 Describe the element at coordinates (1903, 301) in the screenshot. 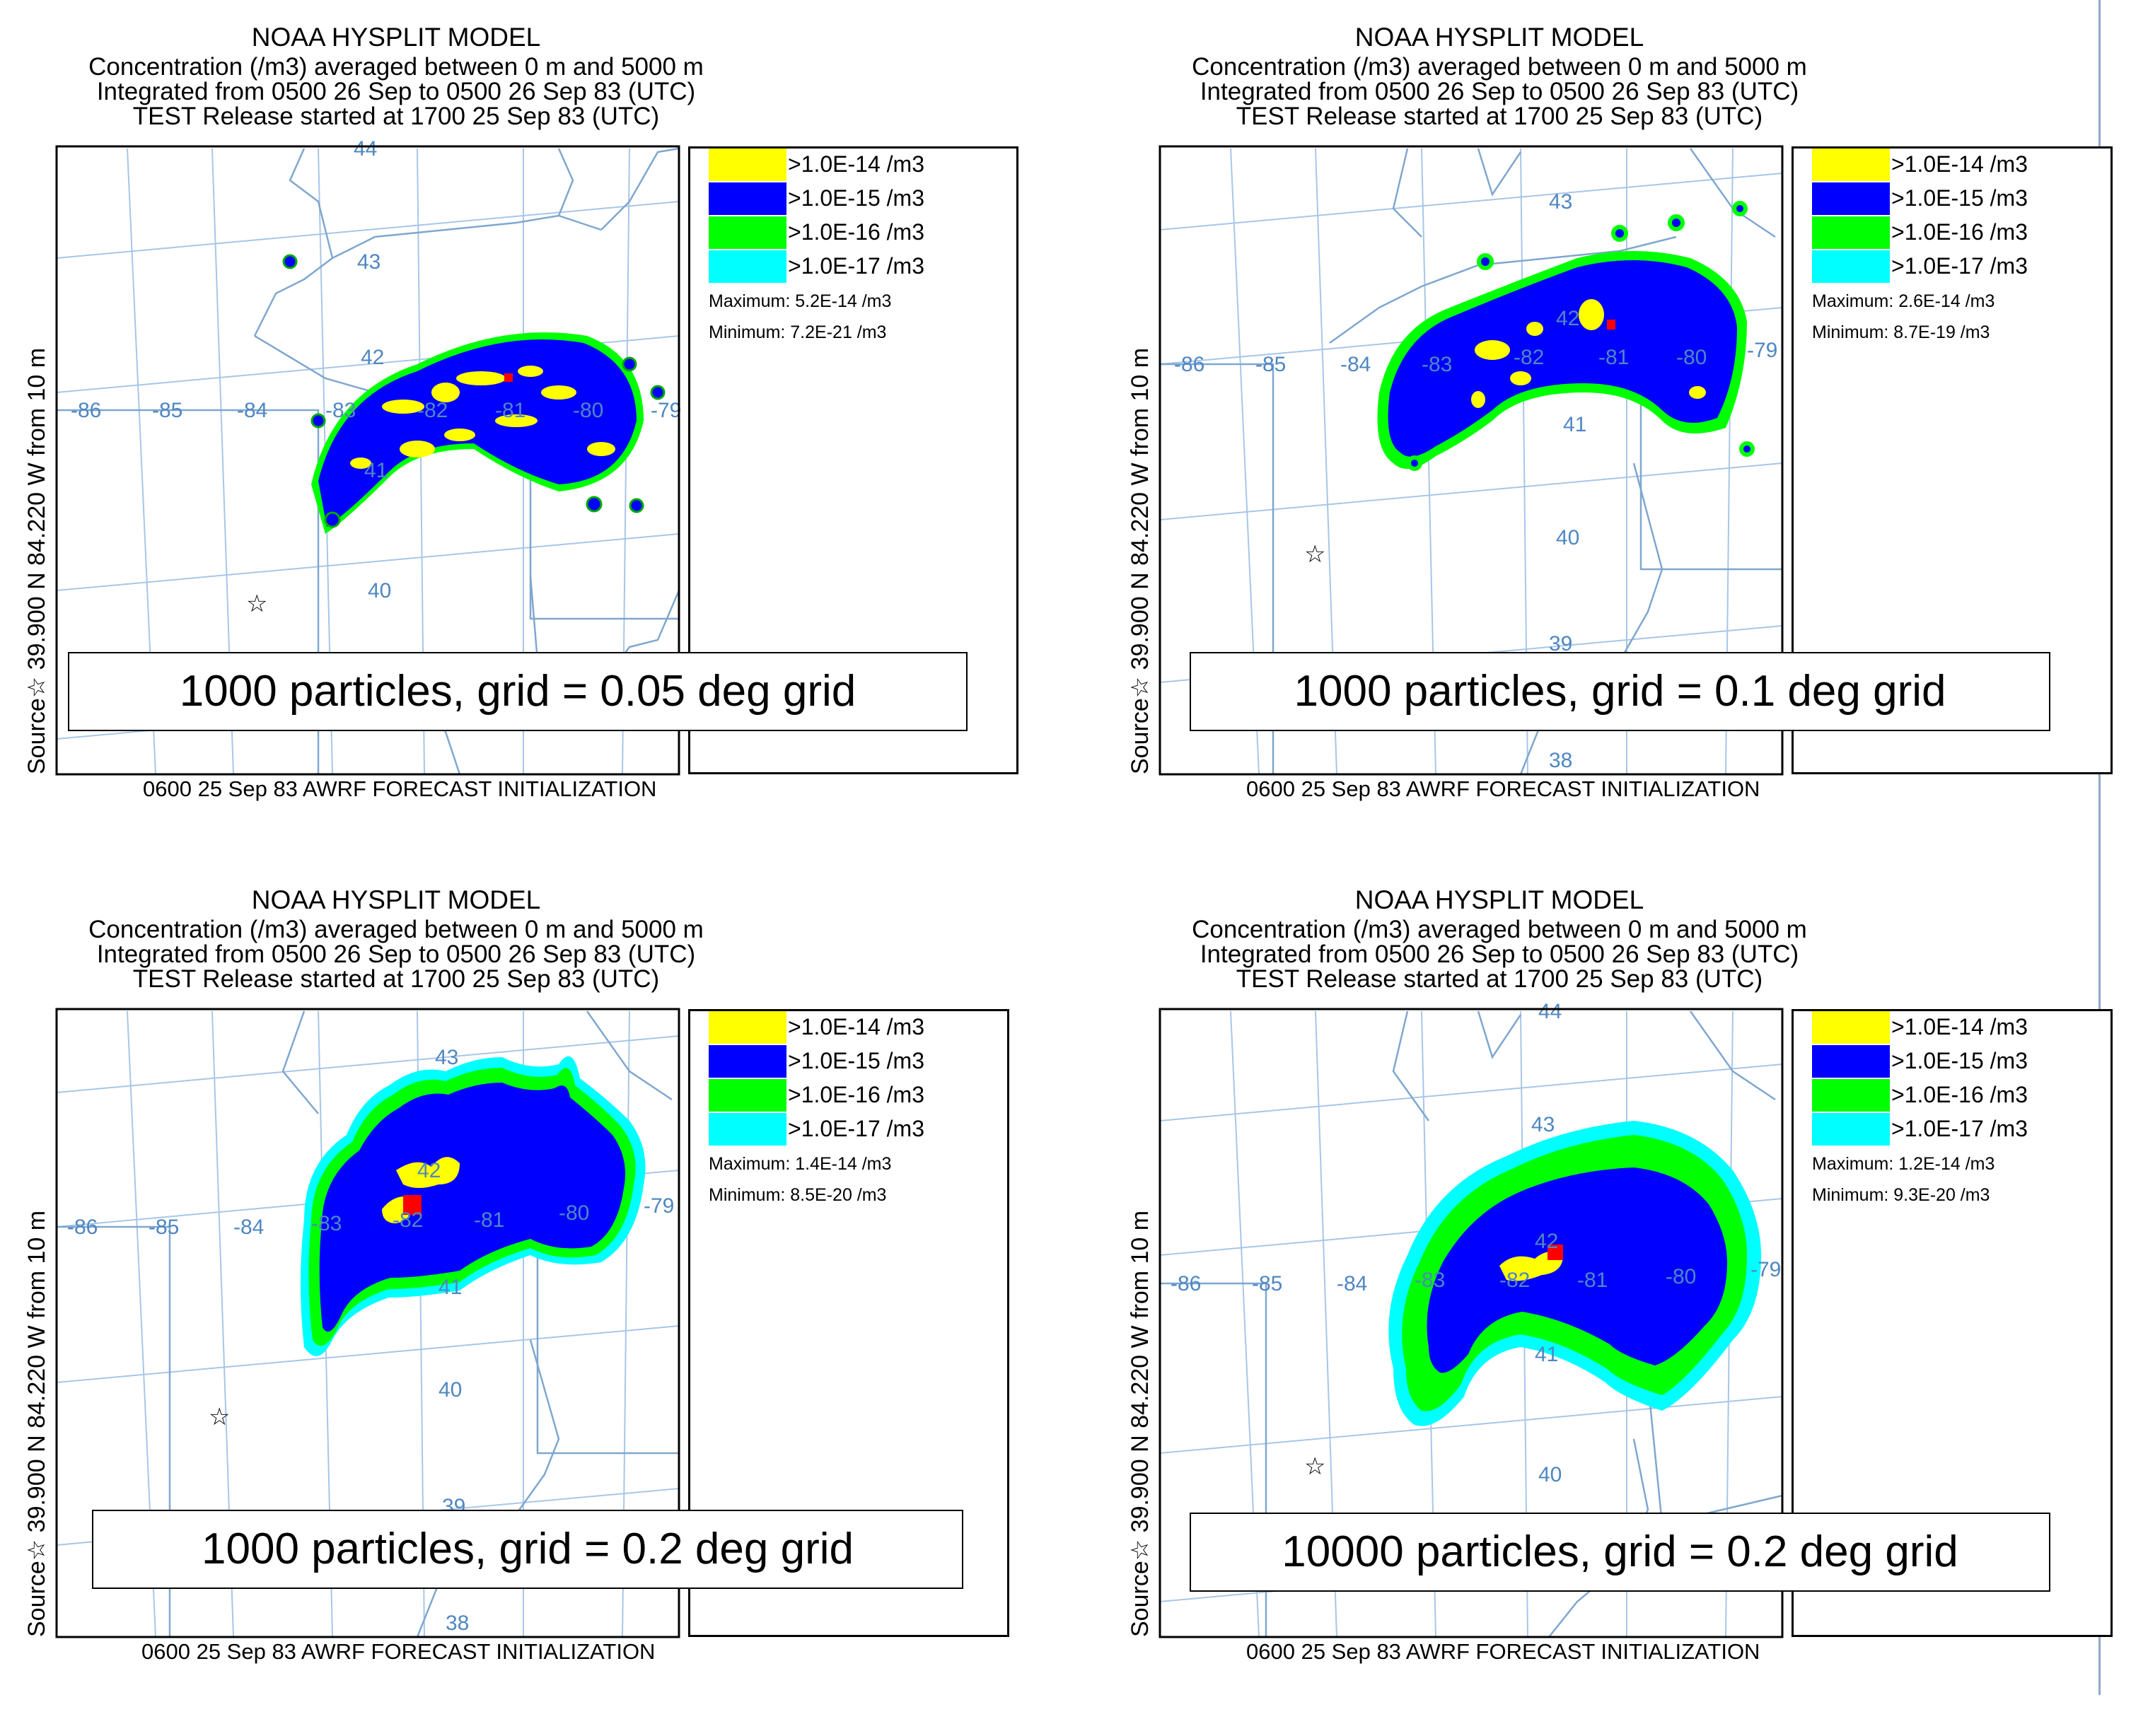

I see `maximum-value: Maximum: 2.6E-14 /m3` at that location.